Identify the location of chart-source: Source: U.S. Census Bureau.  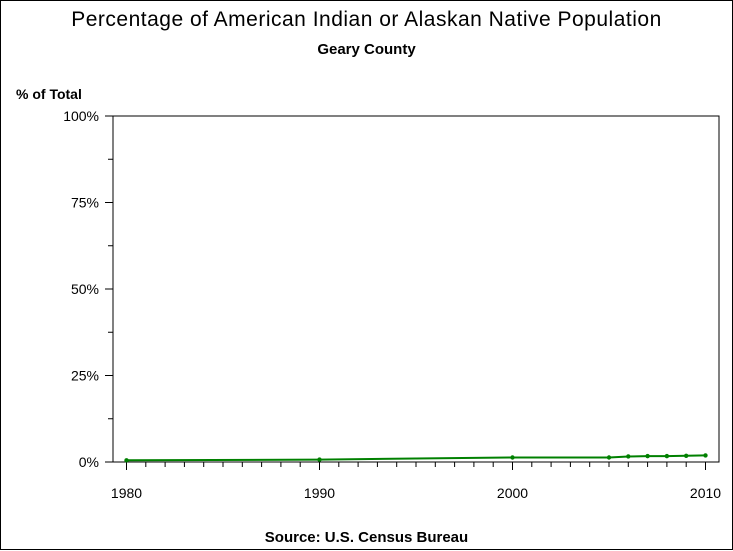
(366, 537).